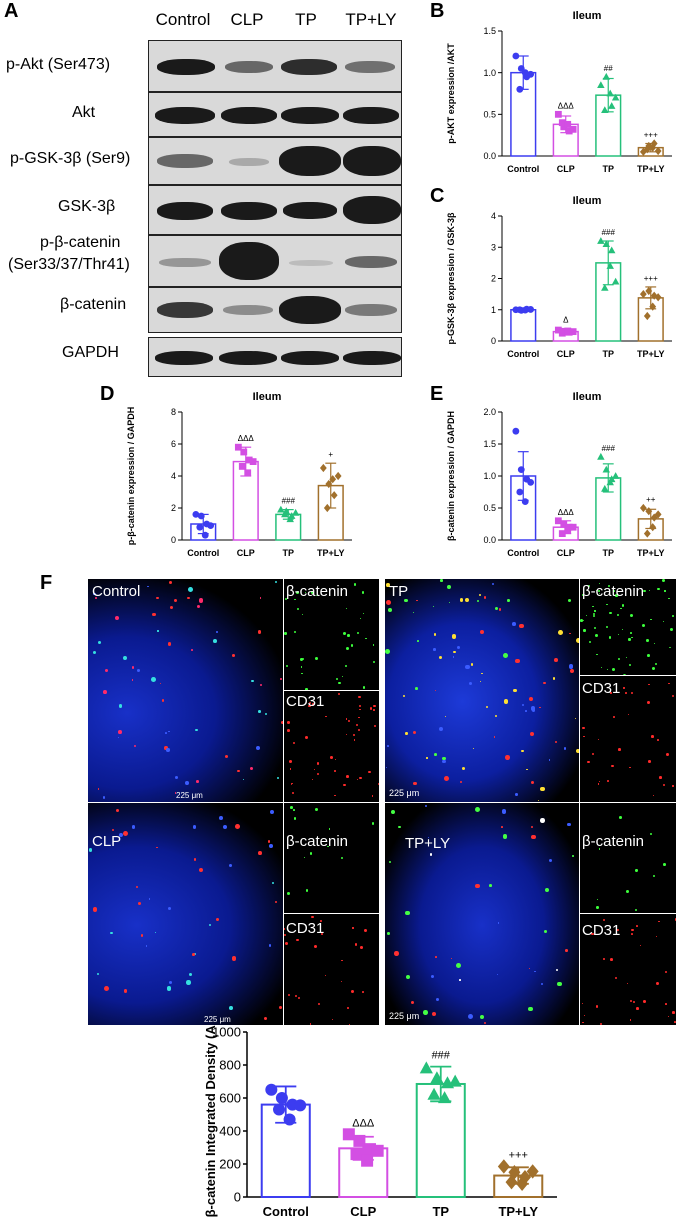 The width and height of the screenshot is (685, 1218). I want to click on x-tick-label: CLP, so click(566, 169).